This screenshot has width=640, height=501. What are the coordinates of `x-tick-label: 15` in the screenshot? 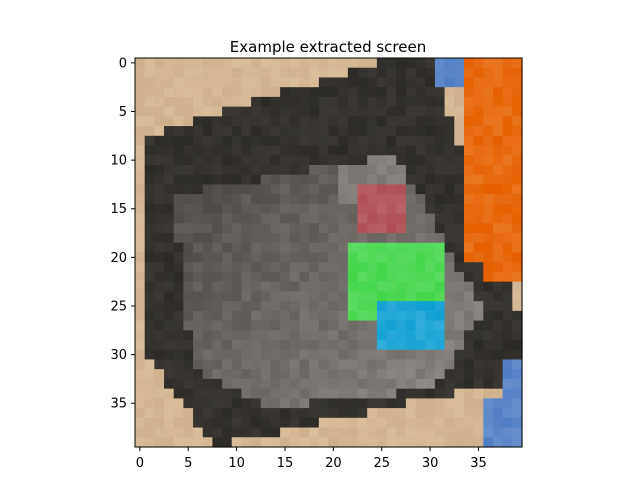 It's located at (285, 463).